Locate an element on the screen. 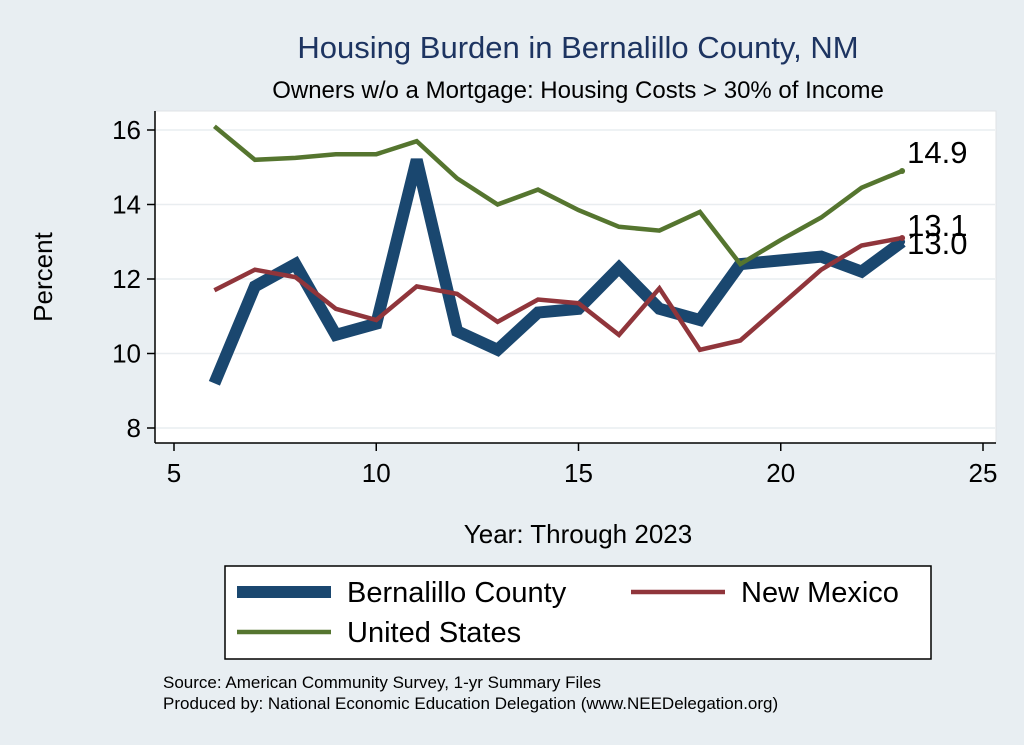 The image size is (1024, 745). y-tick-label: 8 is located at coordinates (134, 428).